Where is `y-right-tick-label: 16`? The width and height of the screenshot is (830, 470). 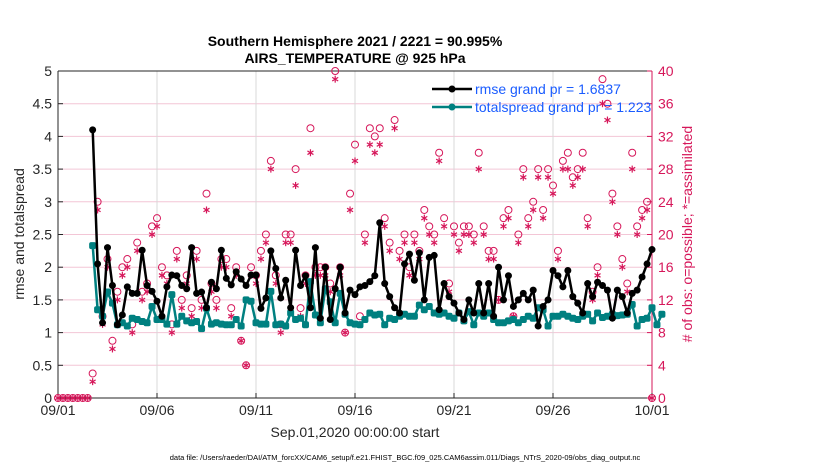
y-right-tick-label: 16 is located at coordinates (666, 267).